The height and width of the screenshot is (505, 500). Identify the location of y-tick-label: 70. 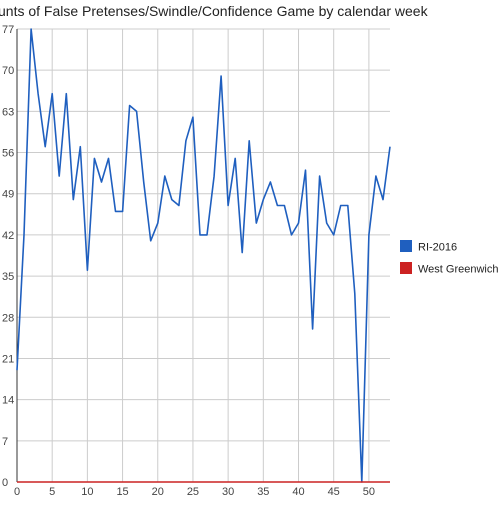
(8, 71).